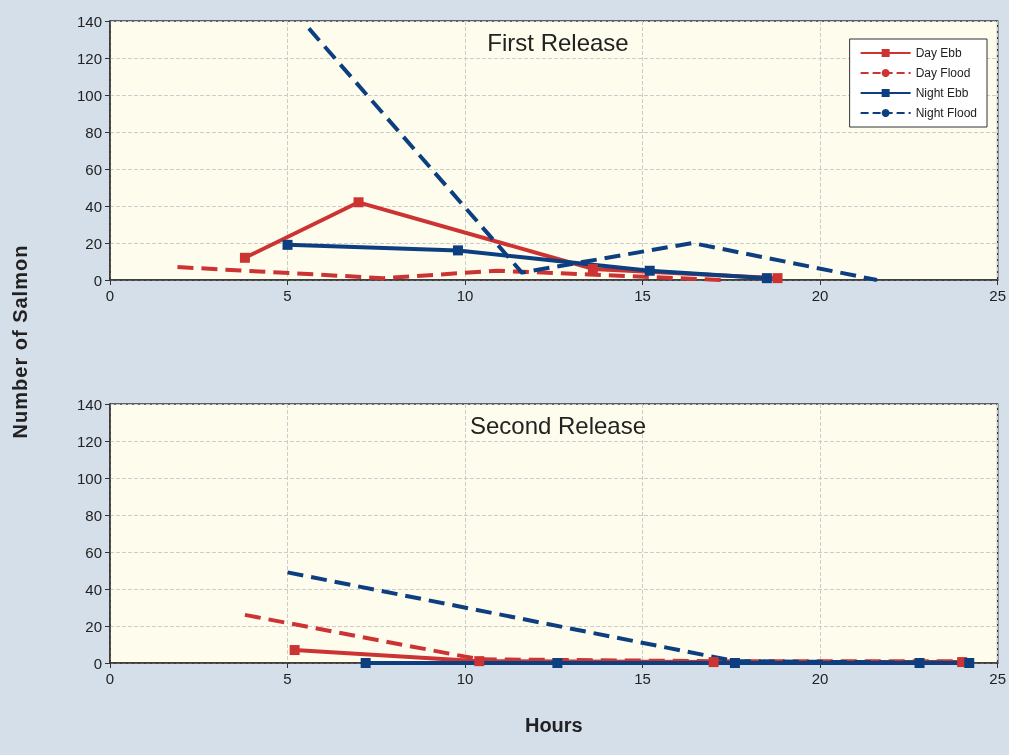 This screenshot has width=1009, height=755. I want to click on chart-title: Second Release, so click(558, 425).